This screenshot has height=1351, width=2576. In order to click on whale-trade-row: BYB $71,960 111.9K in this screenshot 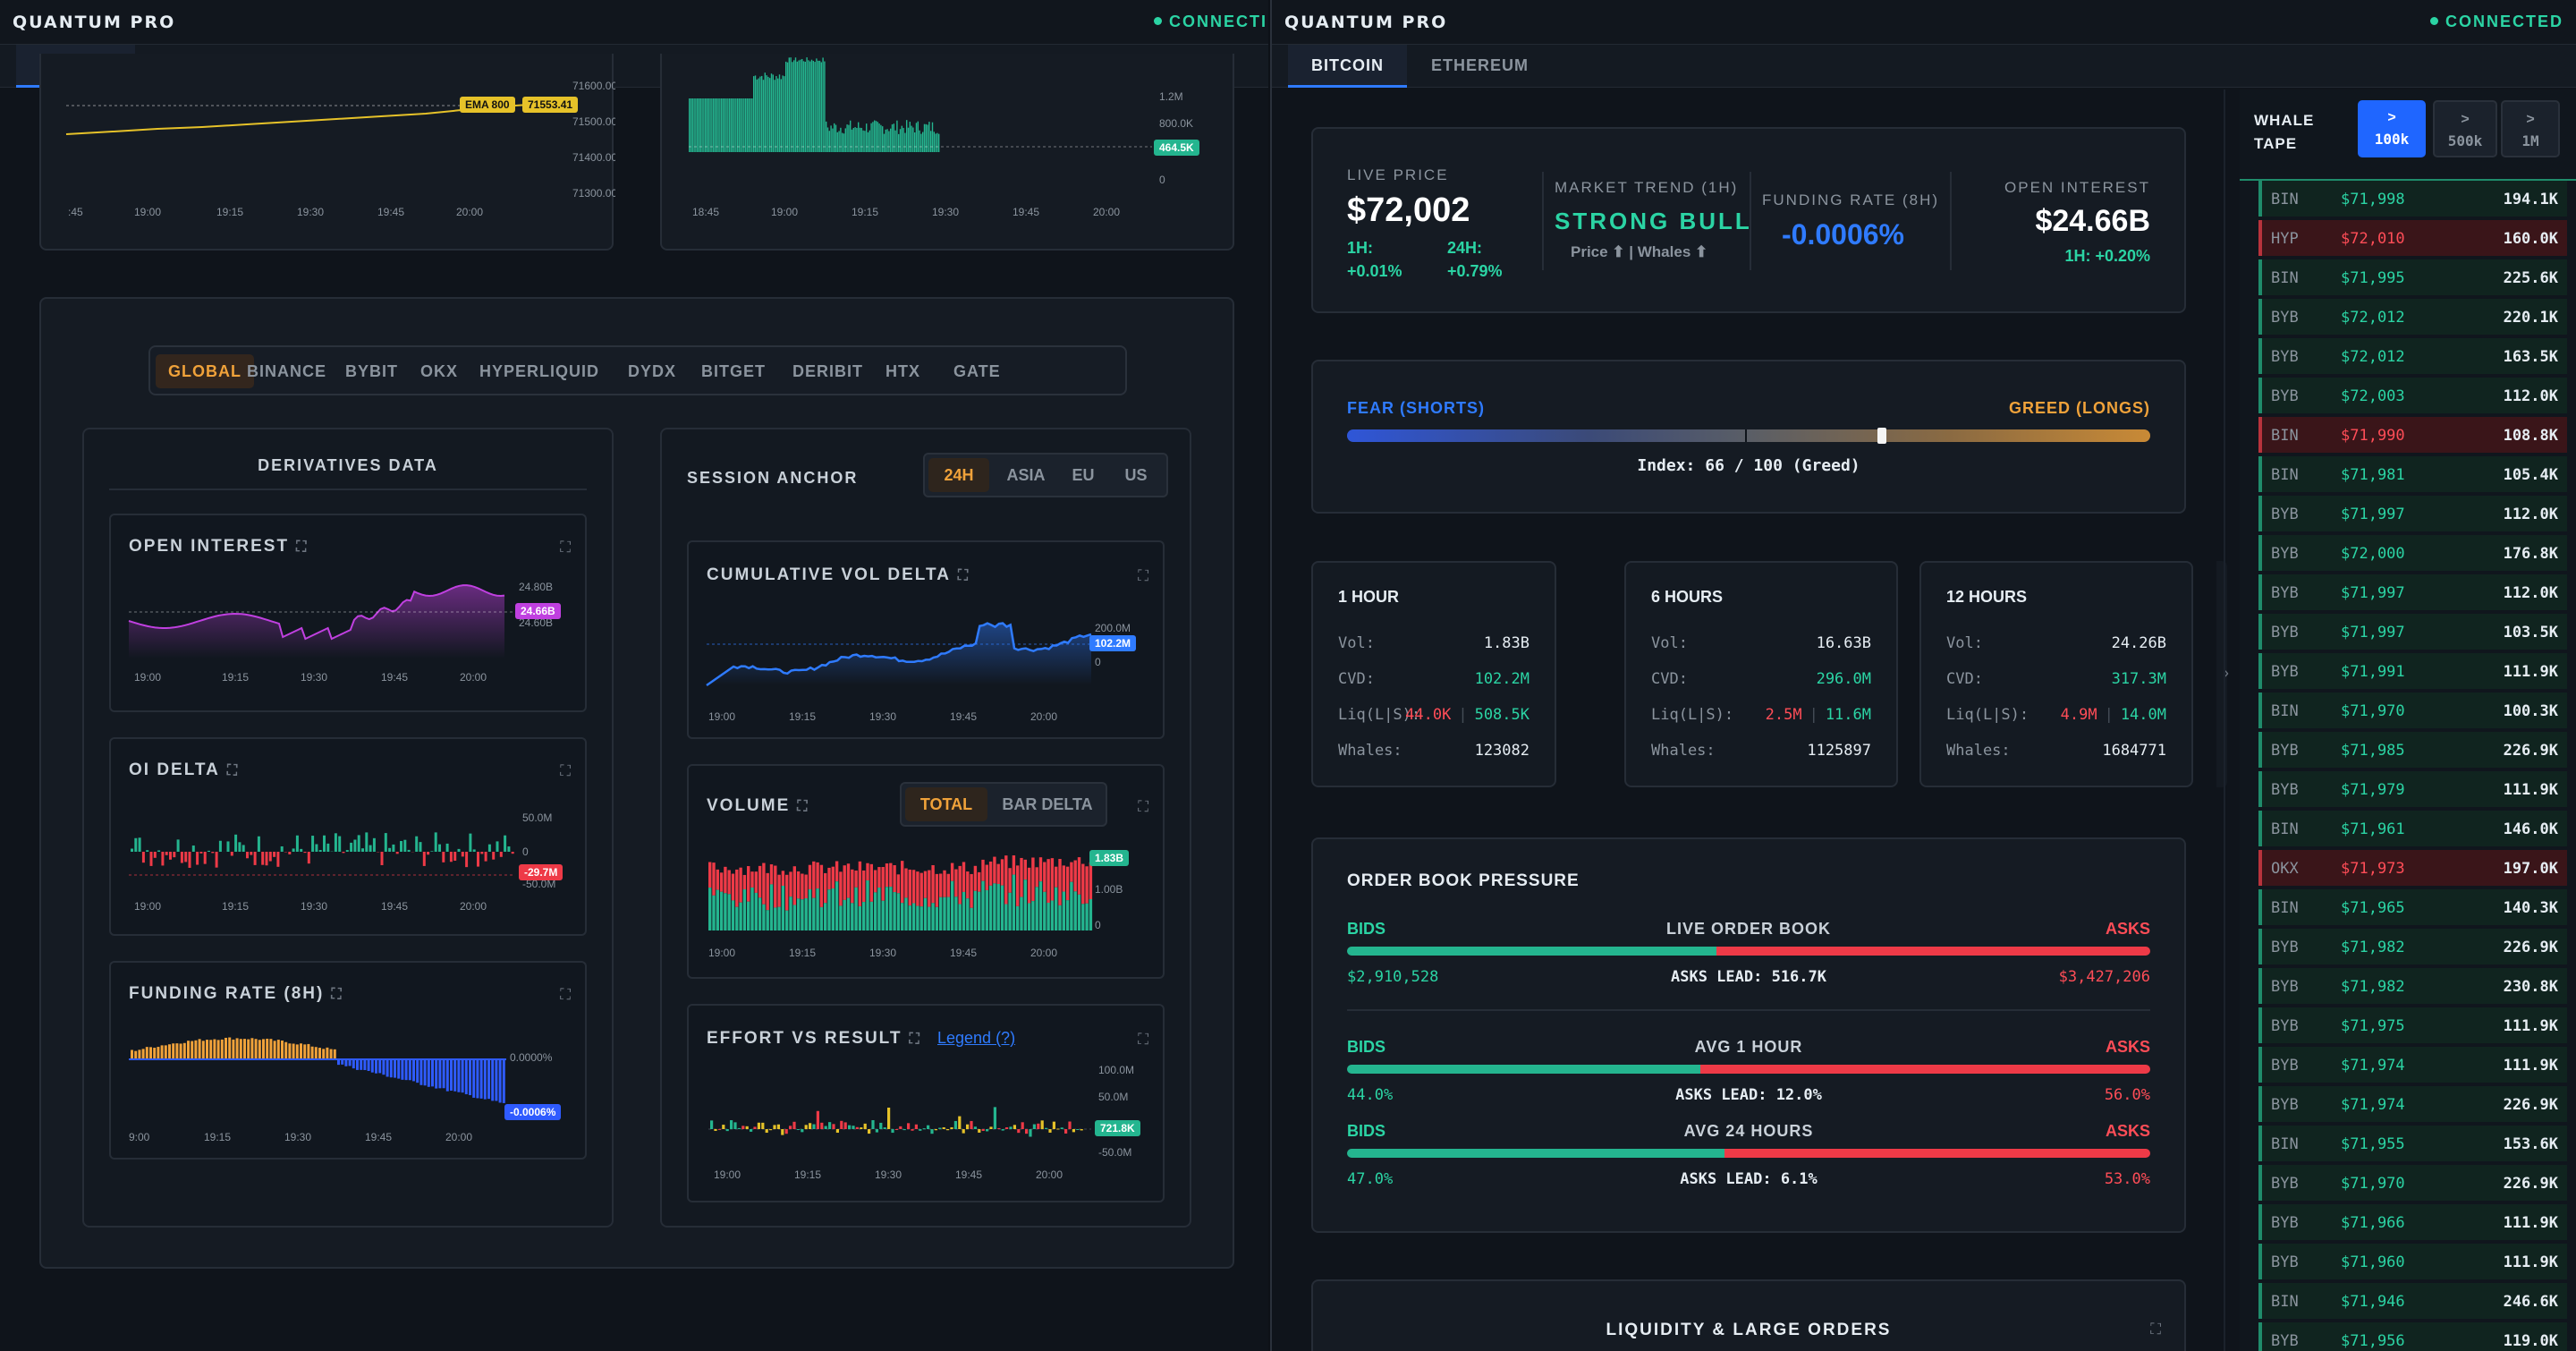, I will do `click(2412, 1262)`.